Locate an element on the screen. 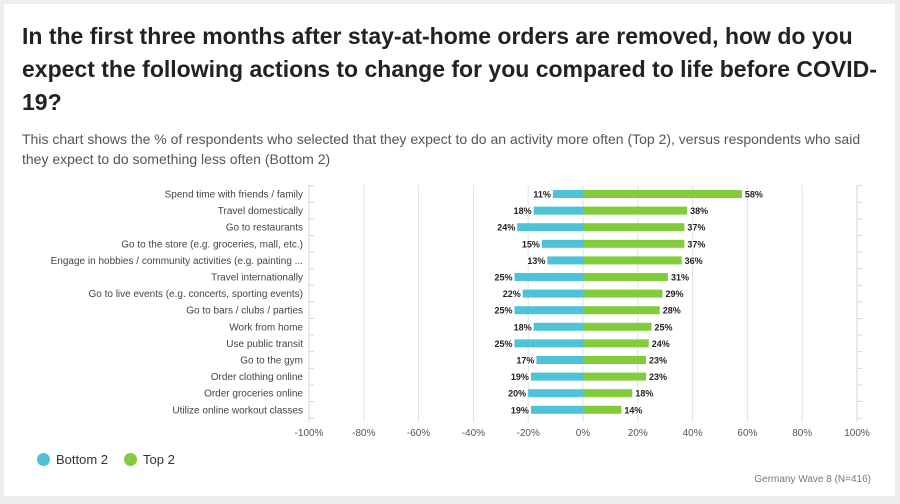 Image resolution: width=900 pixels, height=504 pixels. x-tick-label: -20% is located at coordinates (528, 433).